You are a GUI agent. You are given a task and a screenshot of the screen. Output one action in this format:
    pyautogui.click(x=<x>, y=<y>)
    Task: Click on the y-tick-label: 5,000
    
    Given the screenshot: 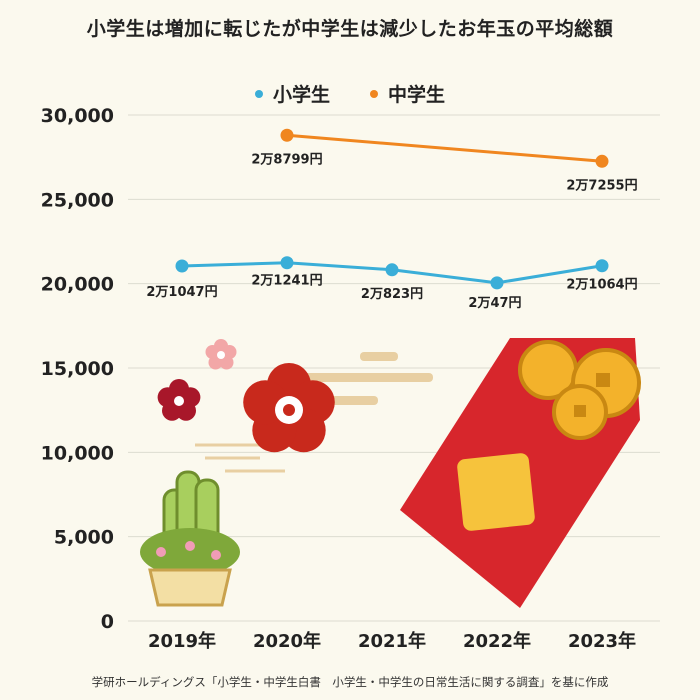 What is the action you would take?
    pyautogui.click(x=84, y=538)
    